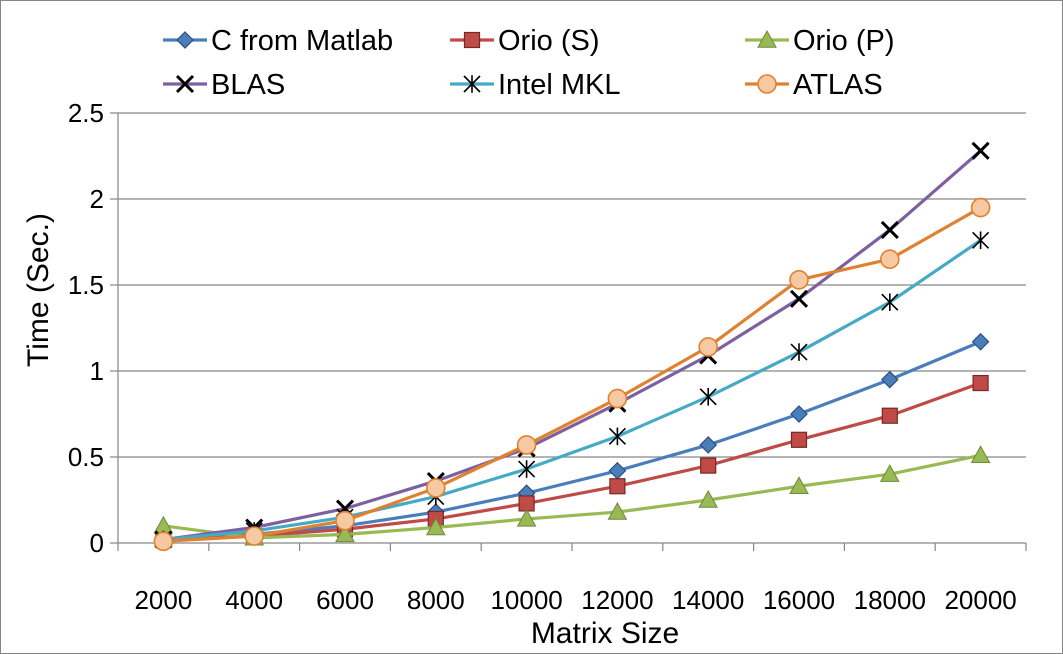  Describe the element at coordinates (572, 495) in the screenshot. I see `series-orio-p` at that location.